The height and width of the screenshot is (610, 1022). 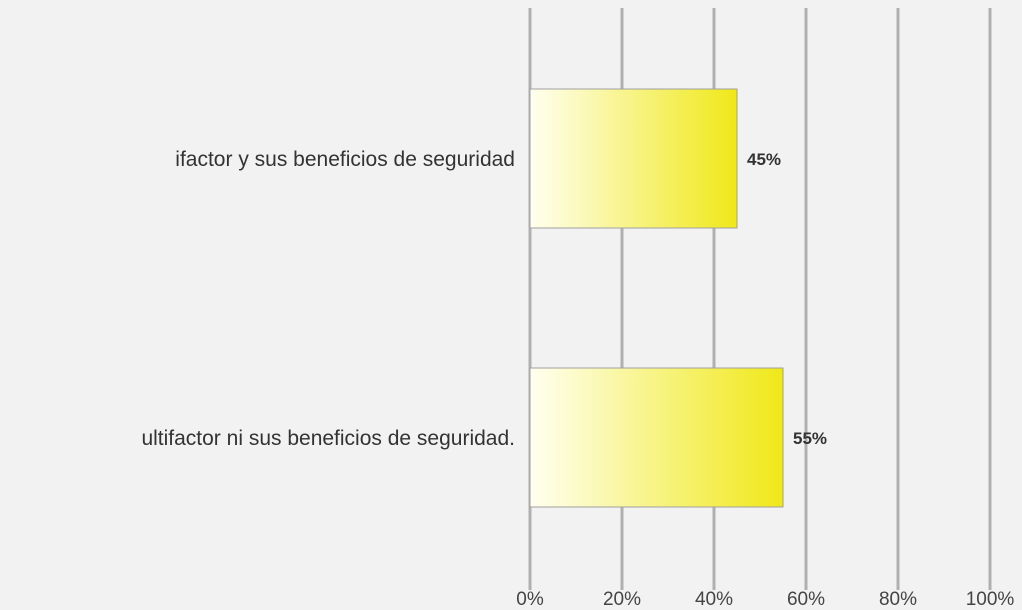 I want to click on x-tick-label: 100%, so click(x=990, y=599).